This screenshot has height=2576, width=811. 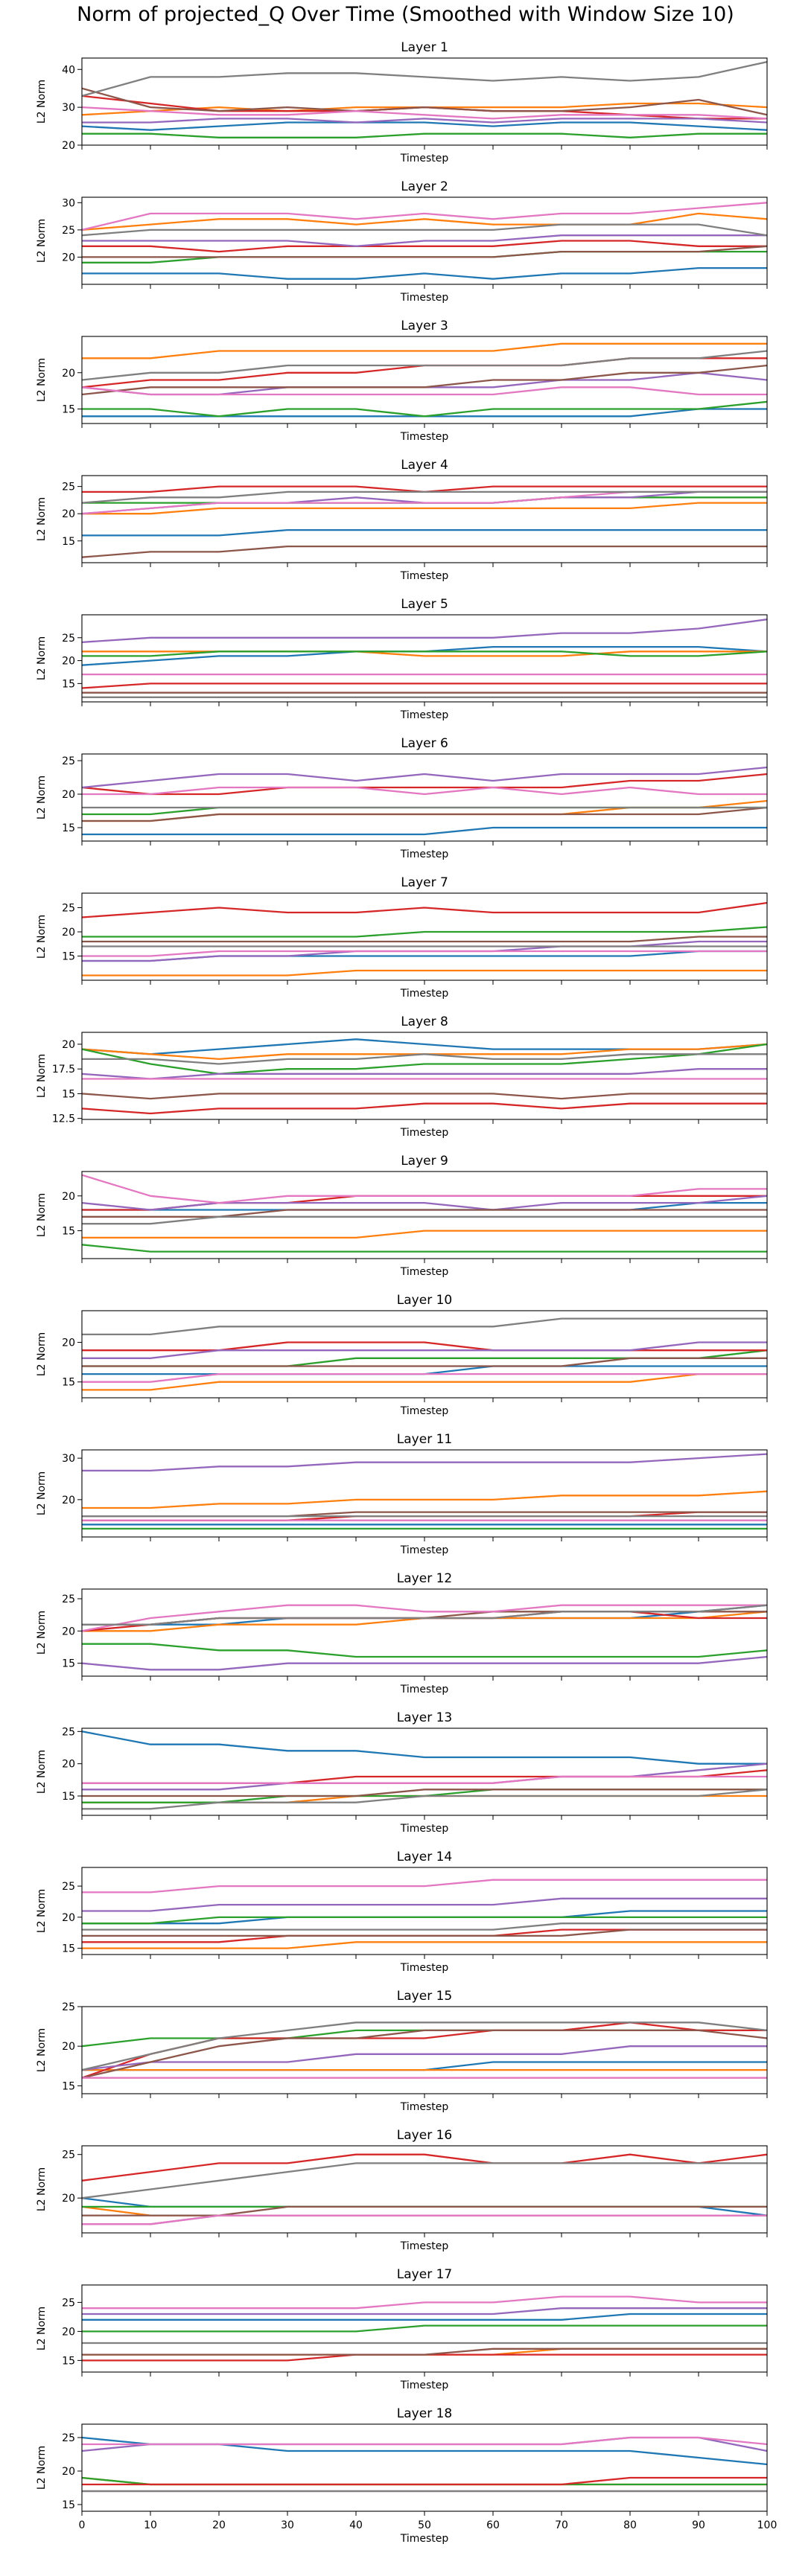 What do you see at coordinates (402, 520) in the screenshot?
I see `subplot-layer-4: Layer 4 15 20 25 Timestep L2 Norm` at bounding box center [402, 520].